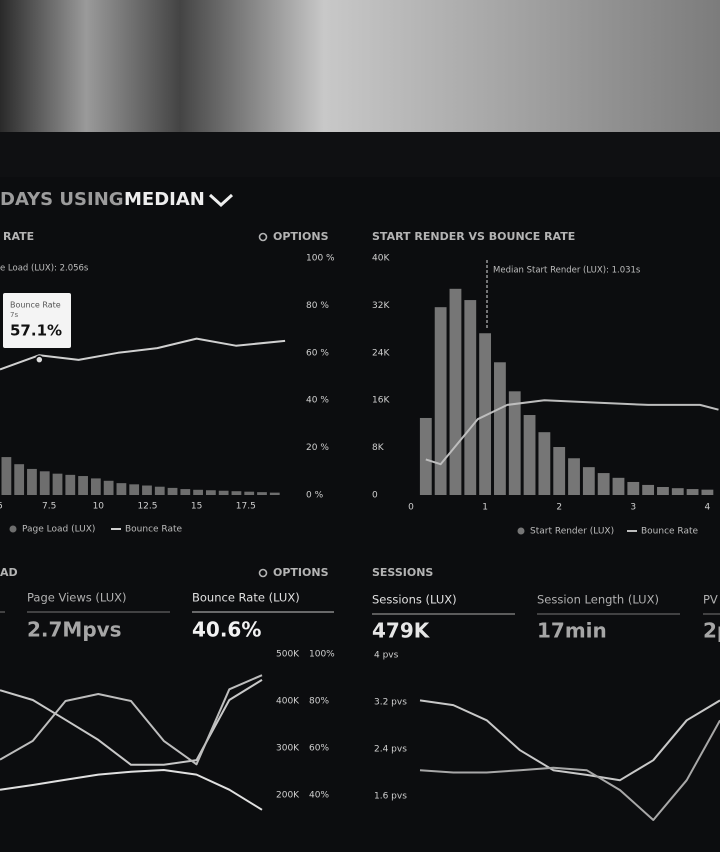  Describe the element at coordinates (288, 655) in the screenshot. I see `y-tick-label: 500K` at that location.